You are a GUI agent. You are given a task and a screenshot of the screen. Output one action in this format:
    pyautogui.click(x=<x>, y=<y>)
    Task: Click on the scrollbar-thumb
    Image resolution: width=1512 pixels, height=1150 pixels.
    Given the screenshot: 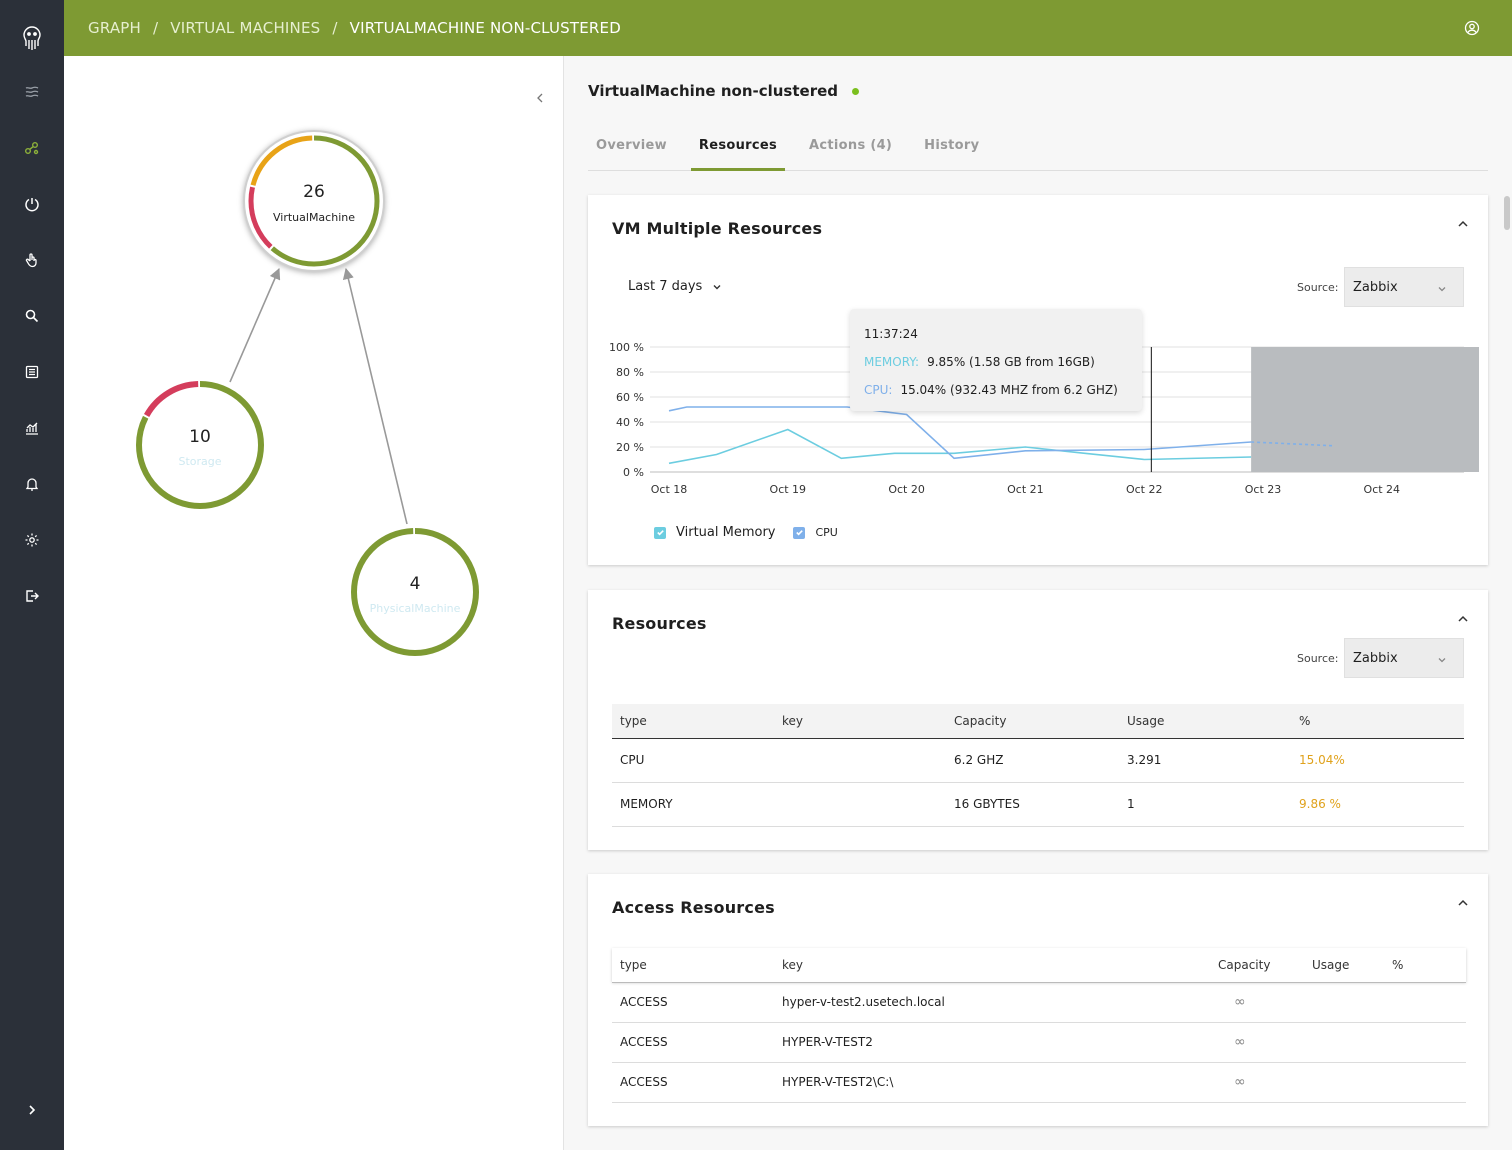 What is the action you would take?
    pyautogui.click(x=1507, y=213)
    